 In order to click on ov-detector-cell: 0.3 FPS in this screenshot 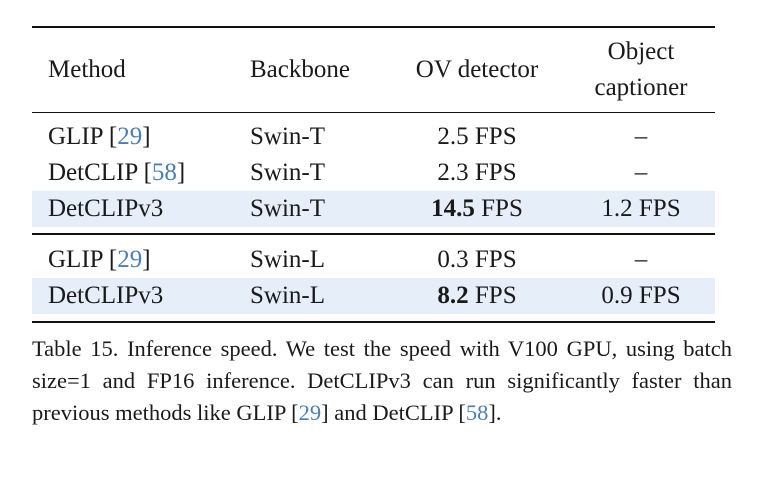, I will do `click(477, 259)`.